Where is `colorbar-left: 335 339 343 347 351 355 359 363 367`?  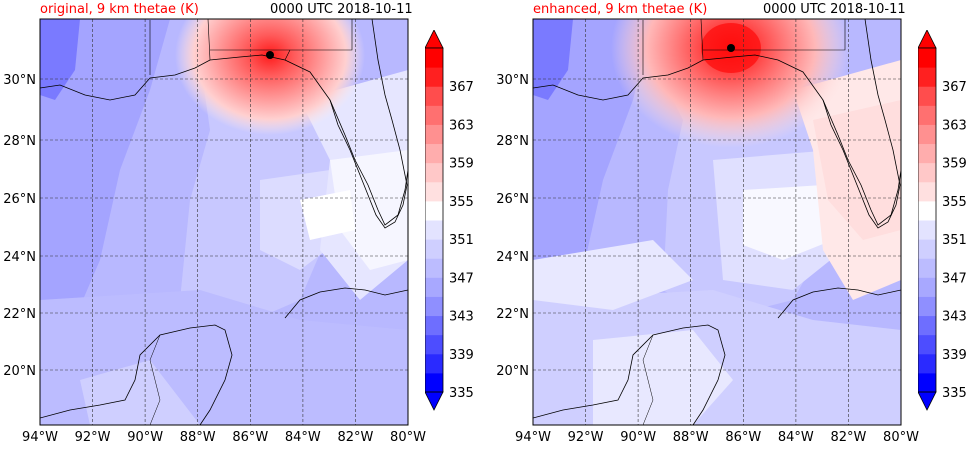 colorbar-left: 335 339 343 347 351 355 359 363 367 is located at coordinates (449, 220).